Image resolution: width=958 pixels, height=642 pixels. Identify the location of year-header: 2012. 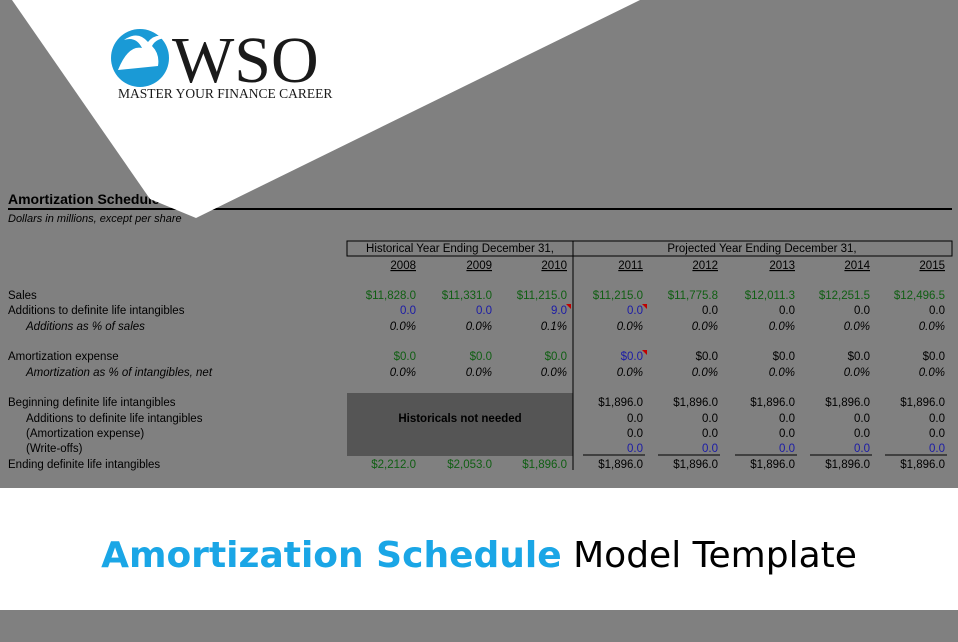
(705, 266).